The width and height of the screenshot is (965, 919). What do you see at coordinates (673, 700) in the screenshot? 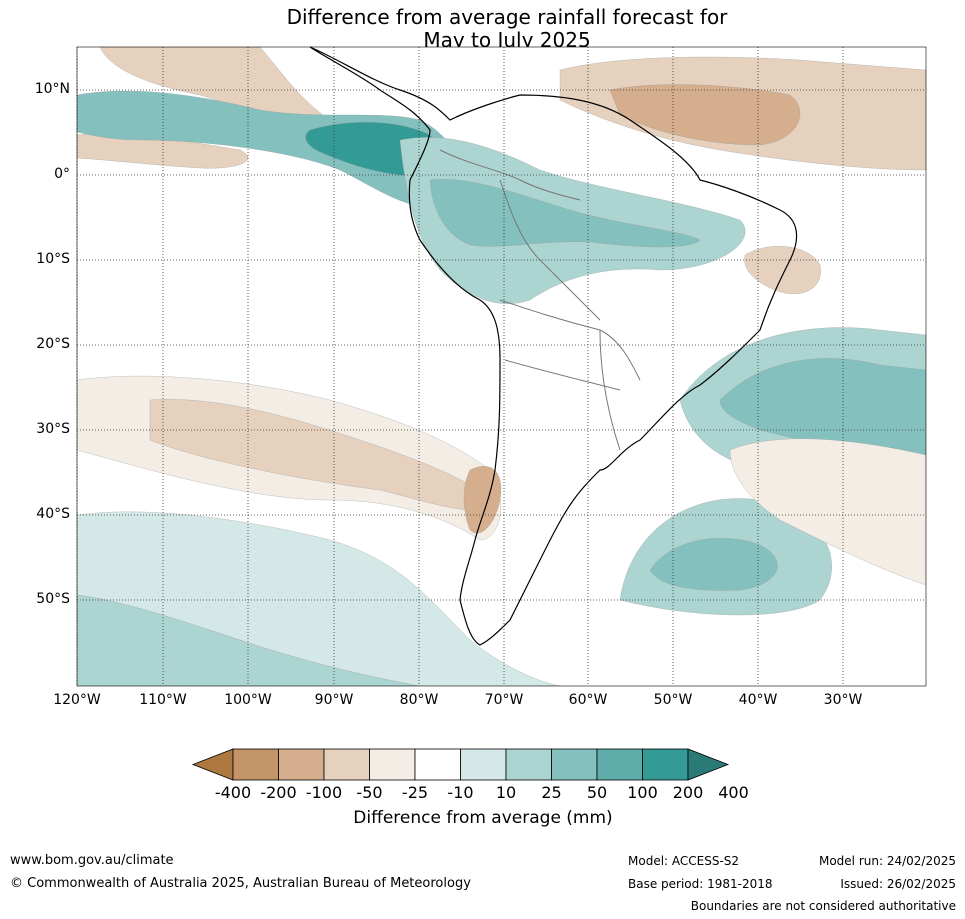
I see `longitude-label: 50°W` at bounding box center [673, 700].